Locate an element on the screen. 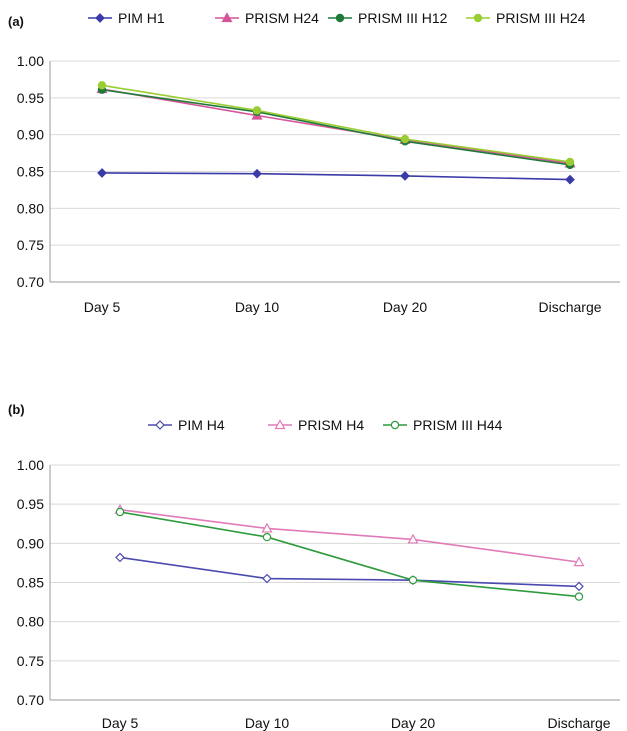  legend-item: PRISM III H44 is located at coordinates (443, 425).